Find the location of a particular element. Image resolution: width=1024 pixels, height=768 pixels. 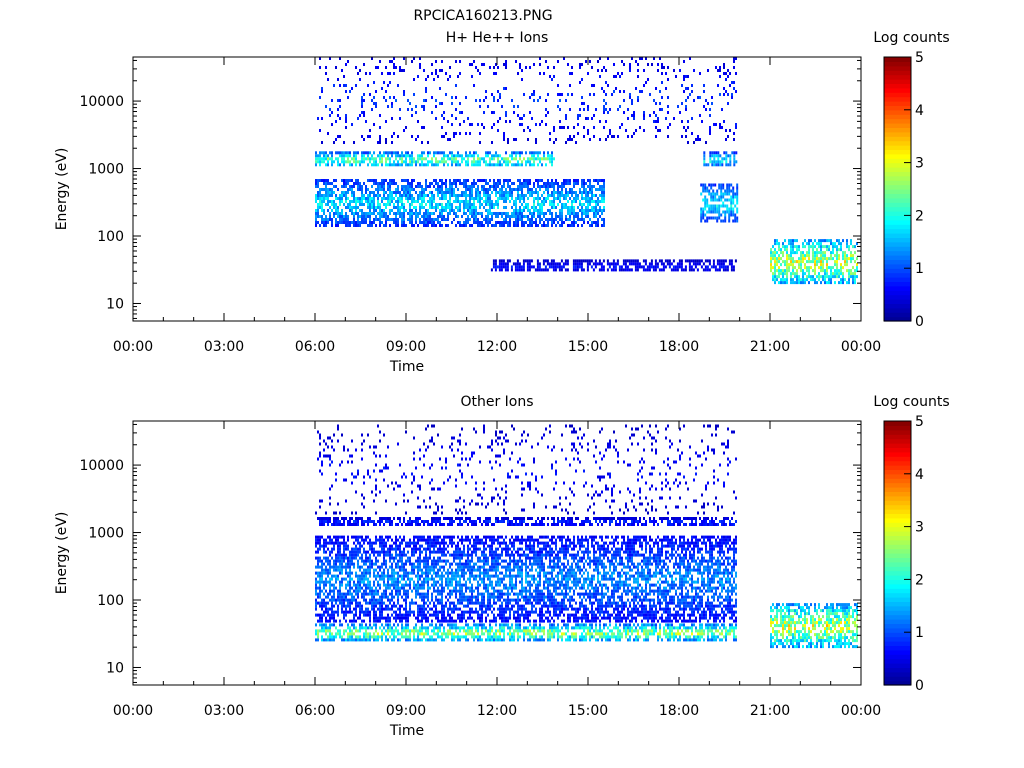

x-tick-label: 18:00 is located at coordinates (679, 347).